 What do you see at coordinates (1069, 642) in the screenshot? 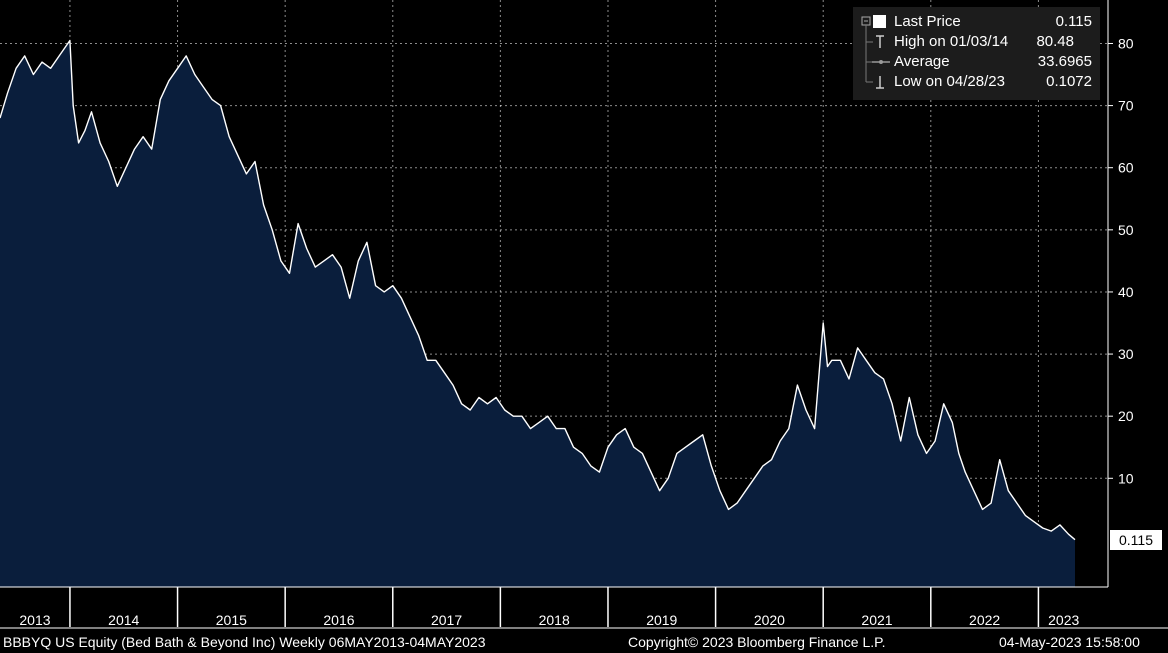
I see `footer-timestamp: 04-May-2023 15:58:00` at bounding box center [1069, 642].